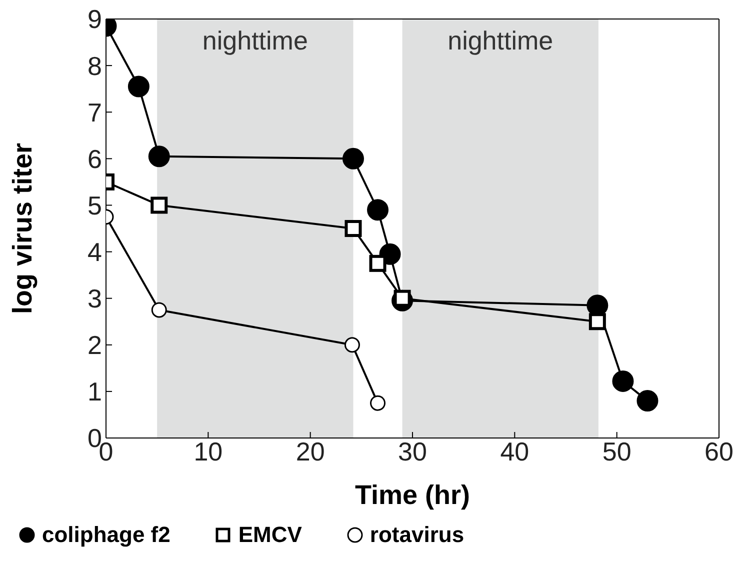 The width and height of the screenshot is (750, 563). What do you see at coordinates (416, 535) in the screenshot?
I see `legend-label: rotavirus` at bounding box center [416, 535].